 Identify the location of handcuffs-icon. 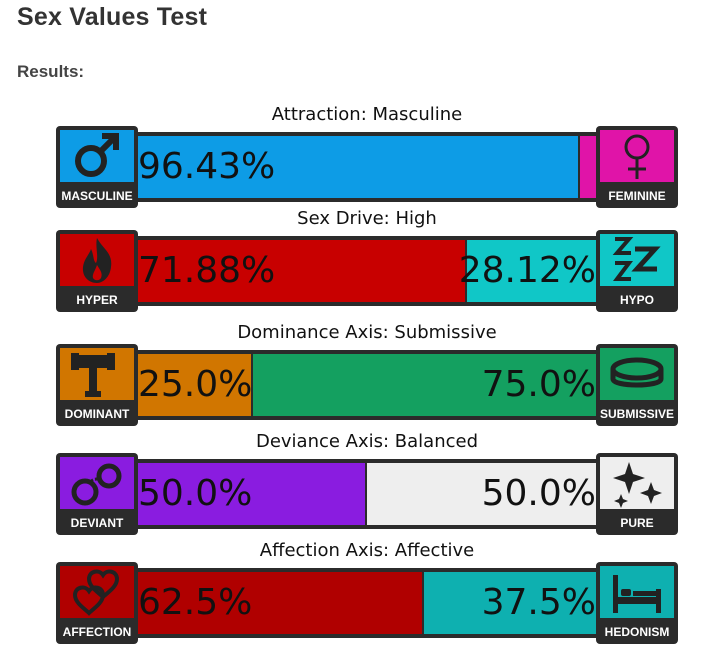
(97, 483).